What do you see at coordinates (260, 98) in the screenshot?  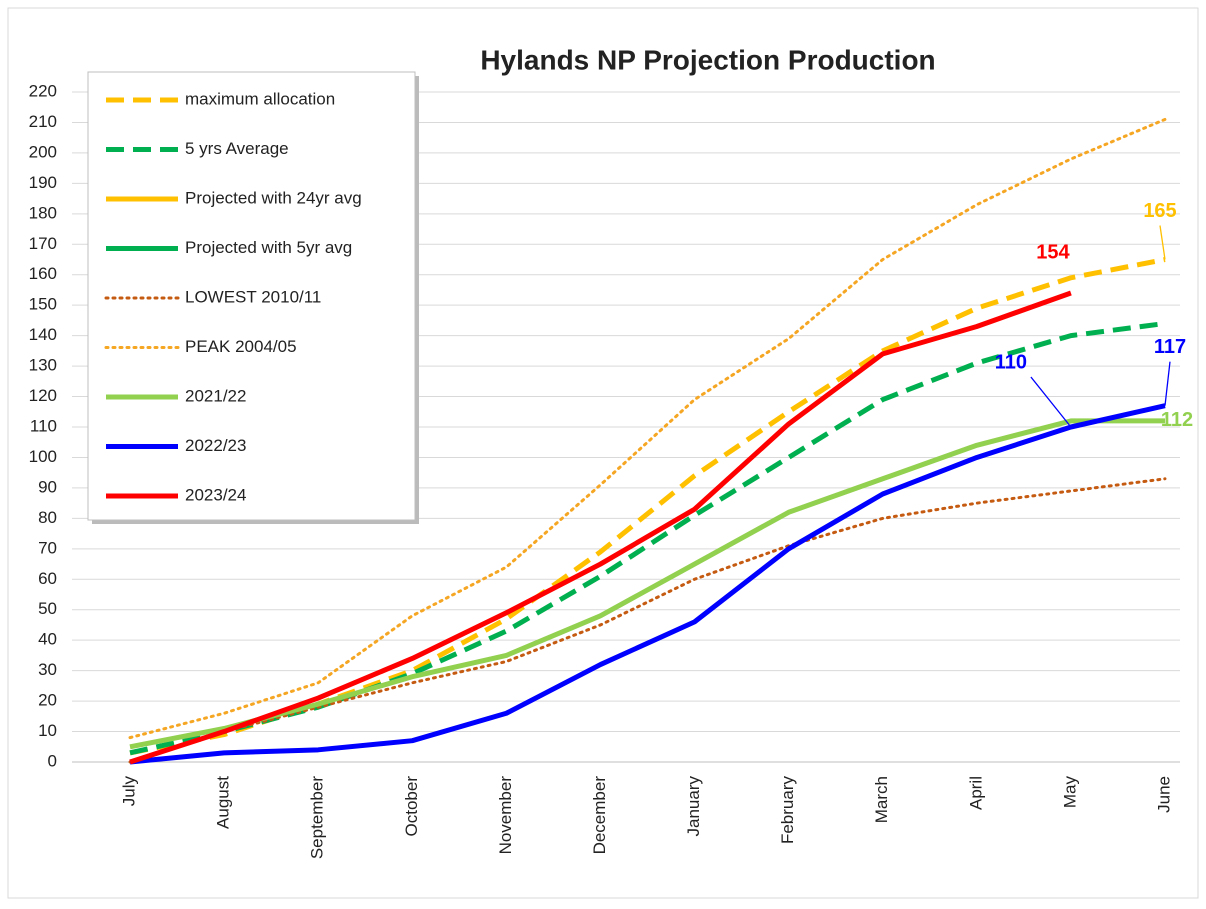 I see `legend-label: maximum allocation` at bounding box center [260, 98].